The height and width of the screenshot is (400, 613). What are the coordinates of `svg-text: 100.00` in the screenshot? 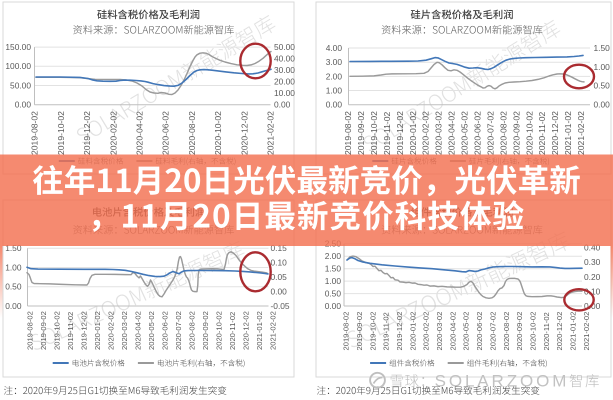 It's located at (18, 66).